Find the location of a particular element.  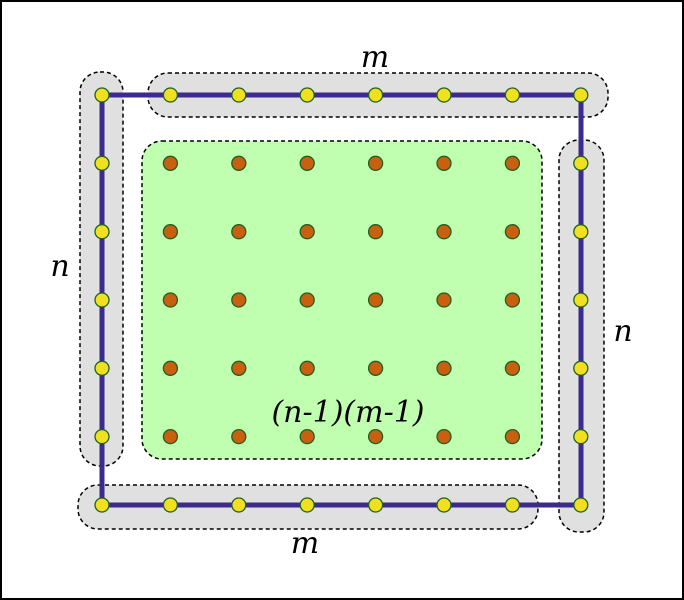

top-label: m is located at coordinates (375, 57).